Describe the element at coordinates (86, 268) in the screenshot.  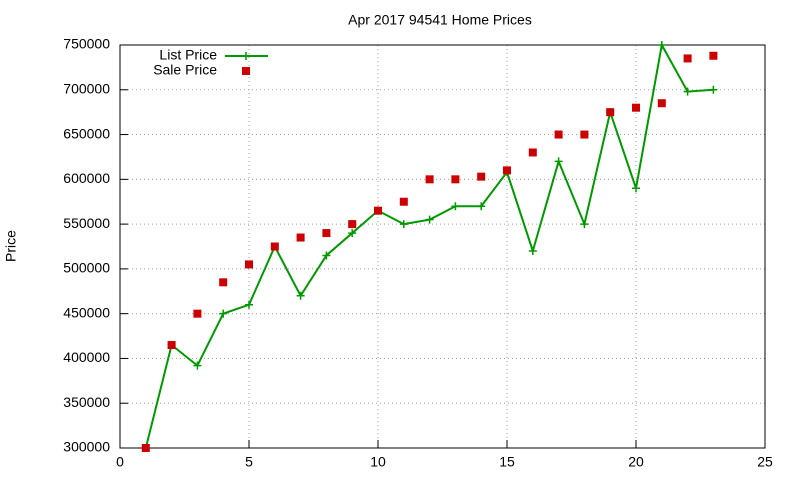
I see `y-tick-label: 500000` at that location.